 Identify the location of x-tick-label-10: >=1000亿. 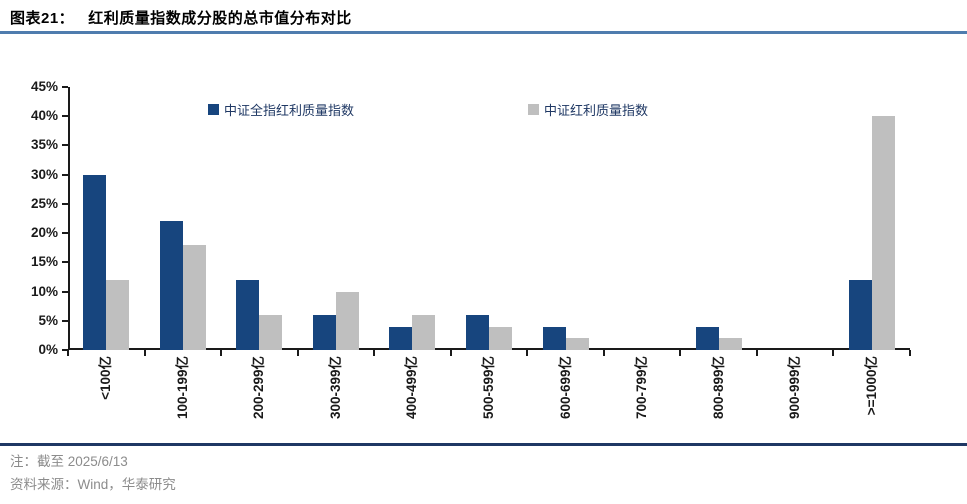
(871, 386).